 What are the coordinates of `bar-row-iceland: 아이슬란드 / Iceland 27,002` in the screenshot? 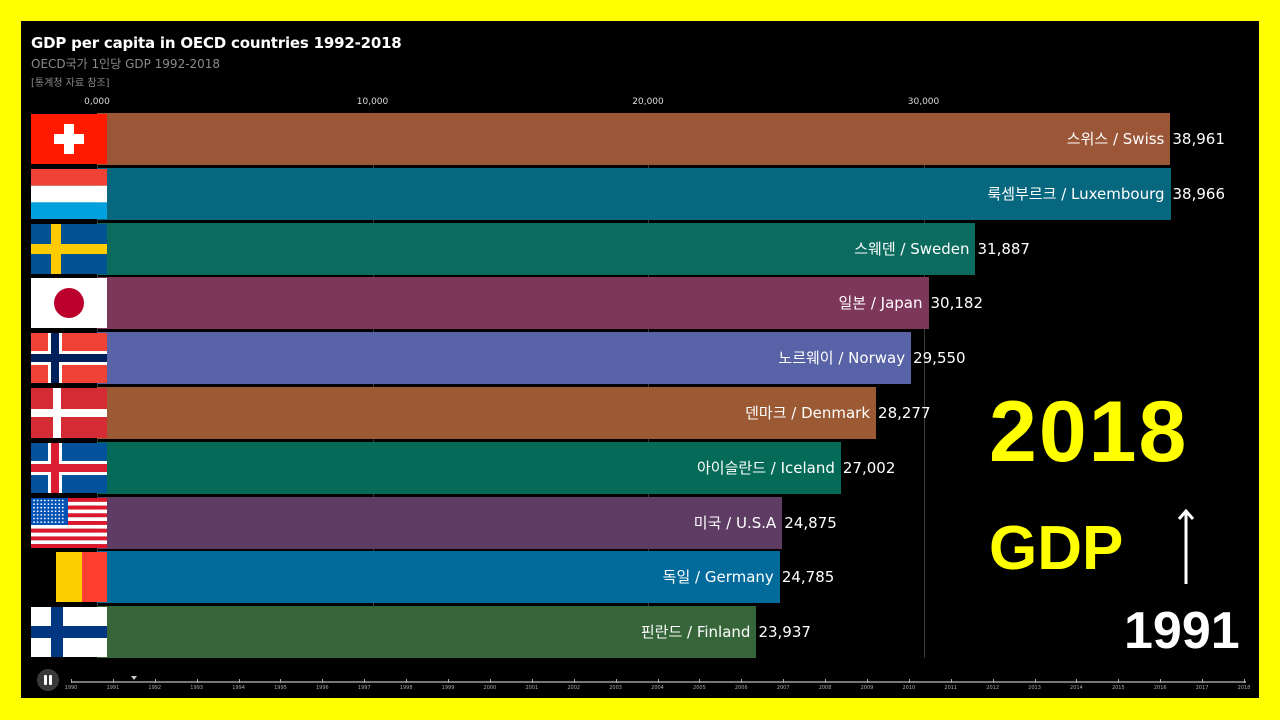 It's located at (640, 467).